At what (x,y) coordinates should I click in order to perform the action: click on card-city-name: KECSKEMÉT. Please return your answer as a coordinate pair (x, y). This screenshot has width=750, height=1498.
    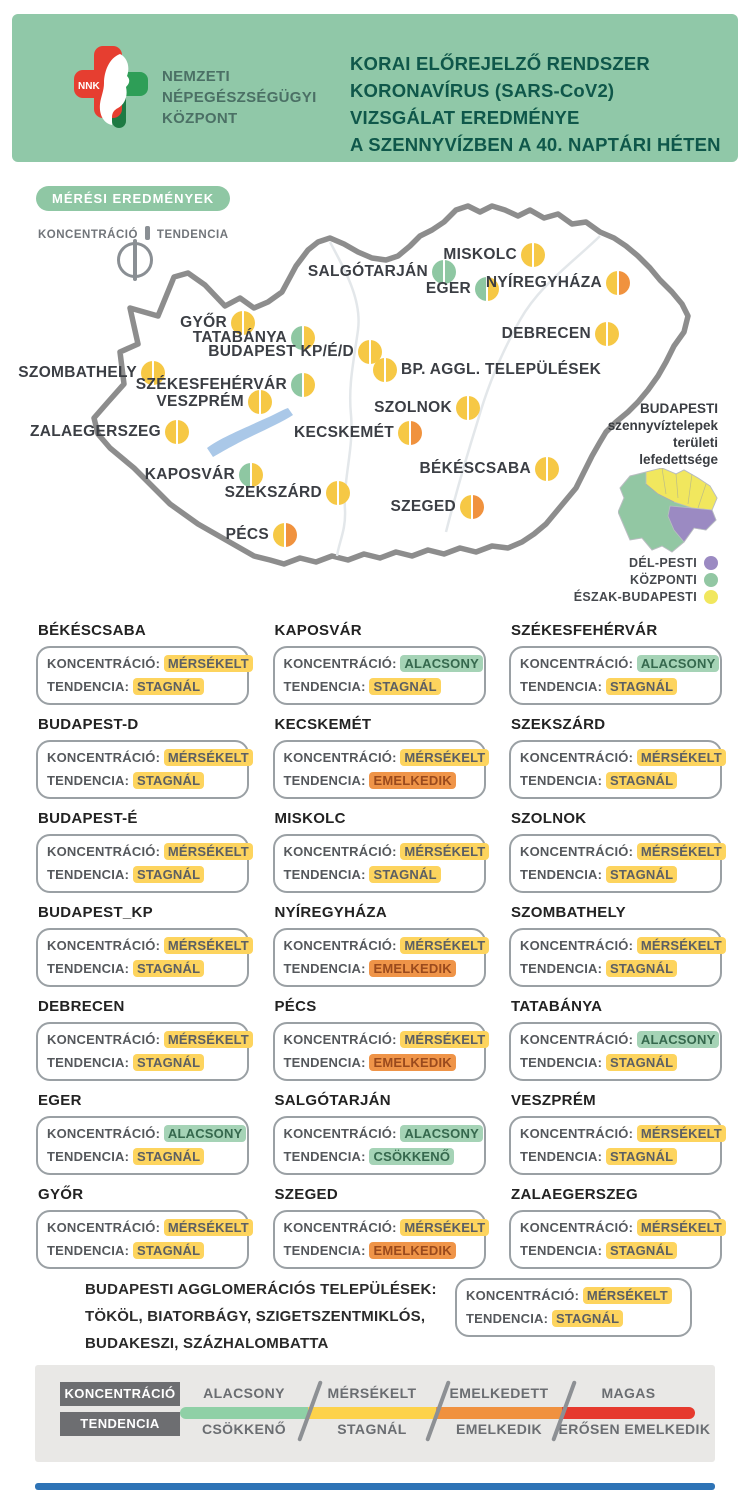
    Looking at the image, I should click on (323, 724).